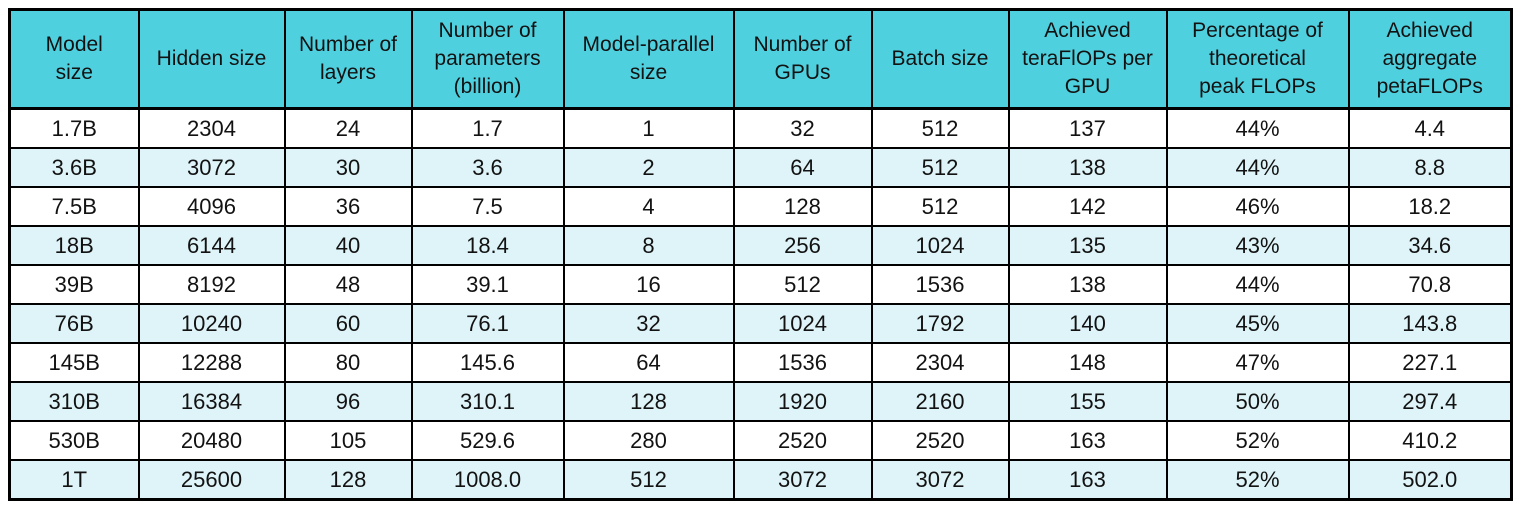 The width and height of the screenshot is (1517, 532). Describe the element at coordinates (648, 167) in the screenshot. I see `table-cell: 2` at that location.